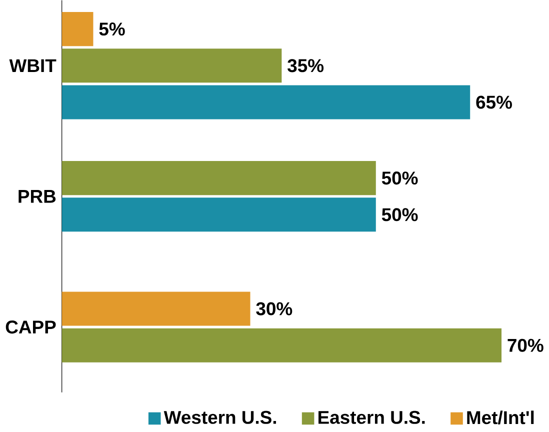 This screenshot has width=549, height=432. What do you see at coordinates (371, 417) in the screenshot?
I see `legend-label: Eastern U.S.` at bounding box center [371, 417].